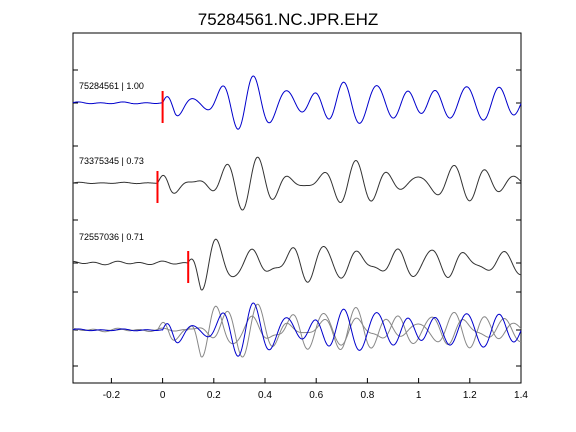  What do you see at coordinates (288, 19) in the screenshot?
I see `chart-title: 75284561.NC.JPR.EHZ` at bounding box center [288, 19].